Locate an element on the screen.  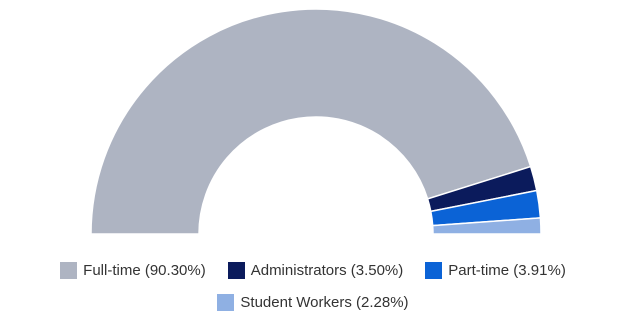
legend-item-student-workers: Student Workers (2.28%) is located at coordinates (313, 302).